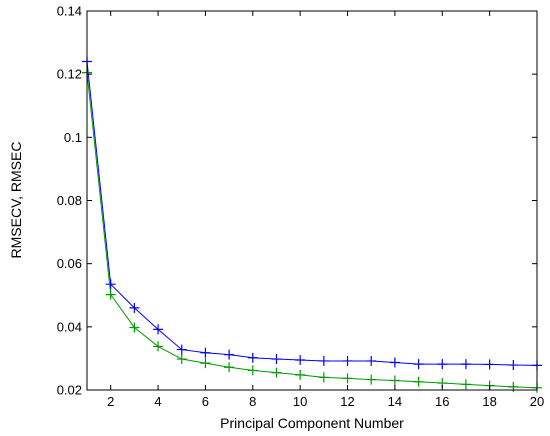  Describe the element at coordinates (69, 74) in the screenshot. I see `y-tick-label: 0.12` at that location.